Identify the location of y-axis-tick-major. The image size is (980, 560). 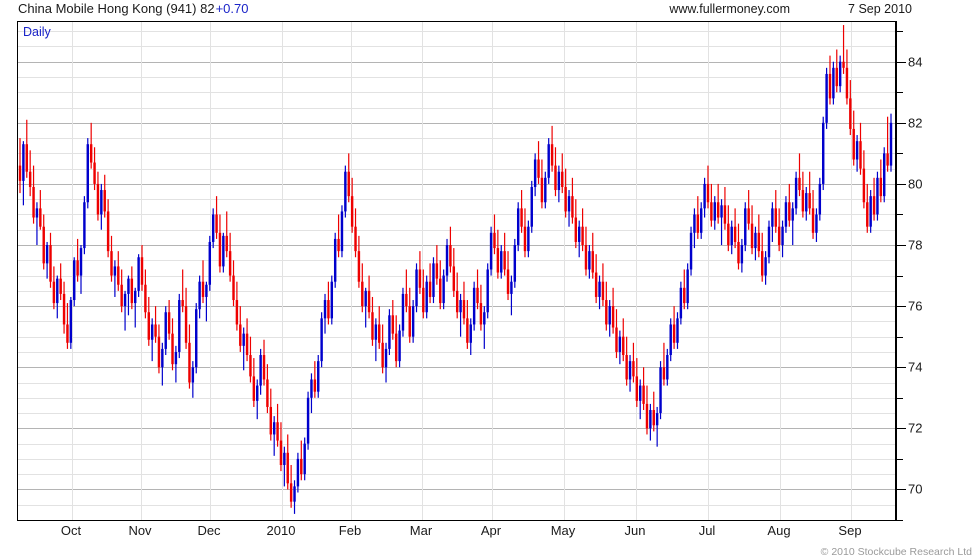
(901, 429).